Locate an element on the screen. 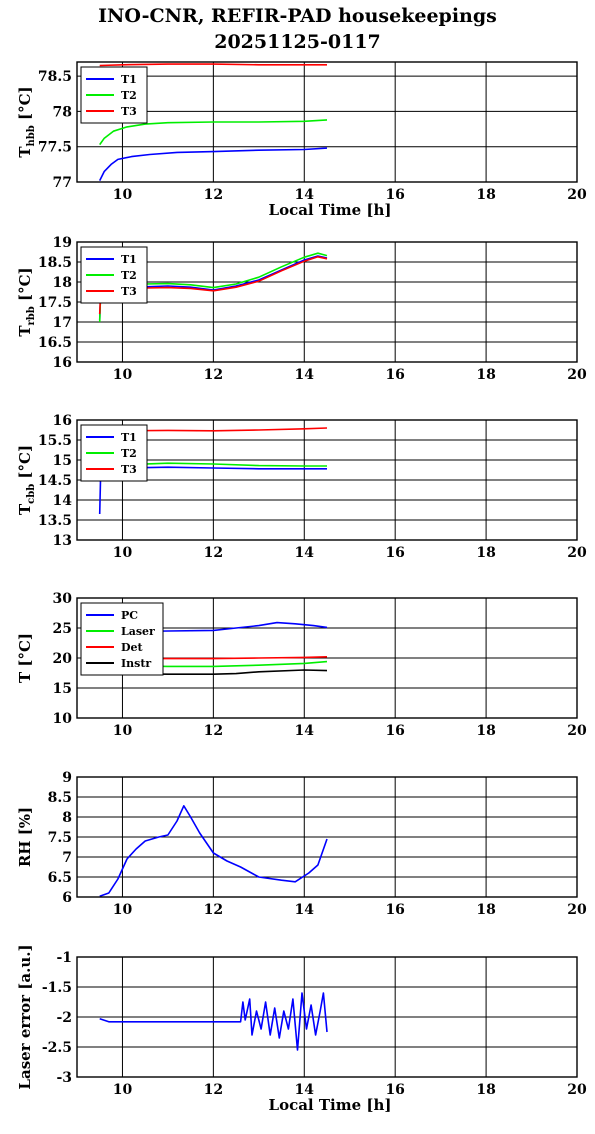 The height and width of the screenshot is (1134, 595). figure-title: INO-CNR, REFIR-PAD housekeepings is located at coordinates (297, 16).